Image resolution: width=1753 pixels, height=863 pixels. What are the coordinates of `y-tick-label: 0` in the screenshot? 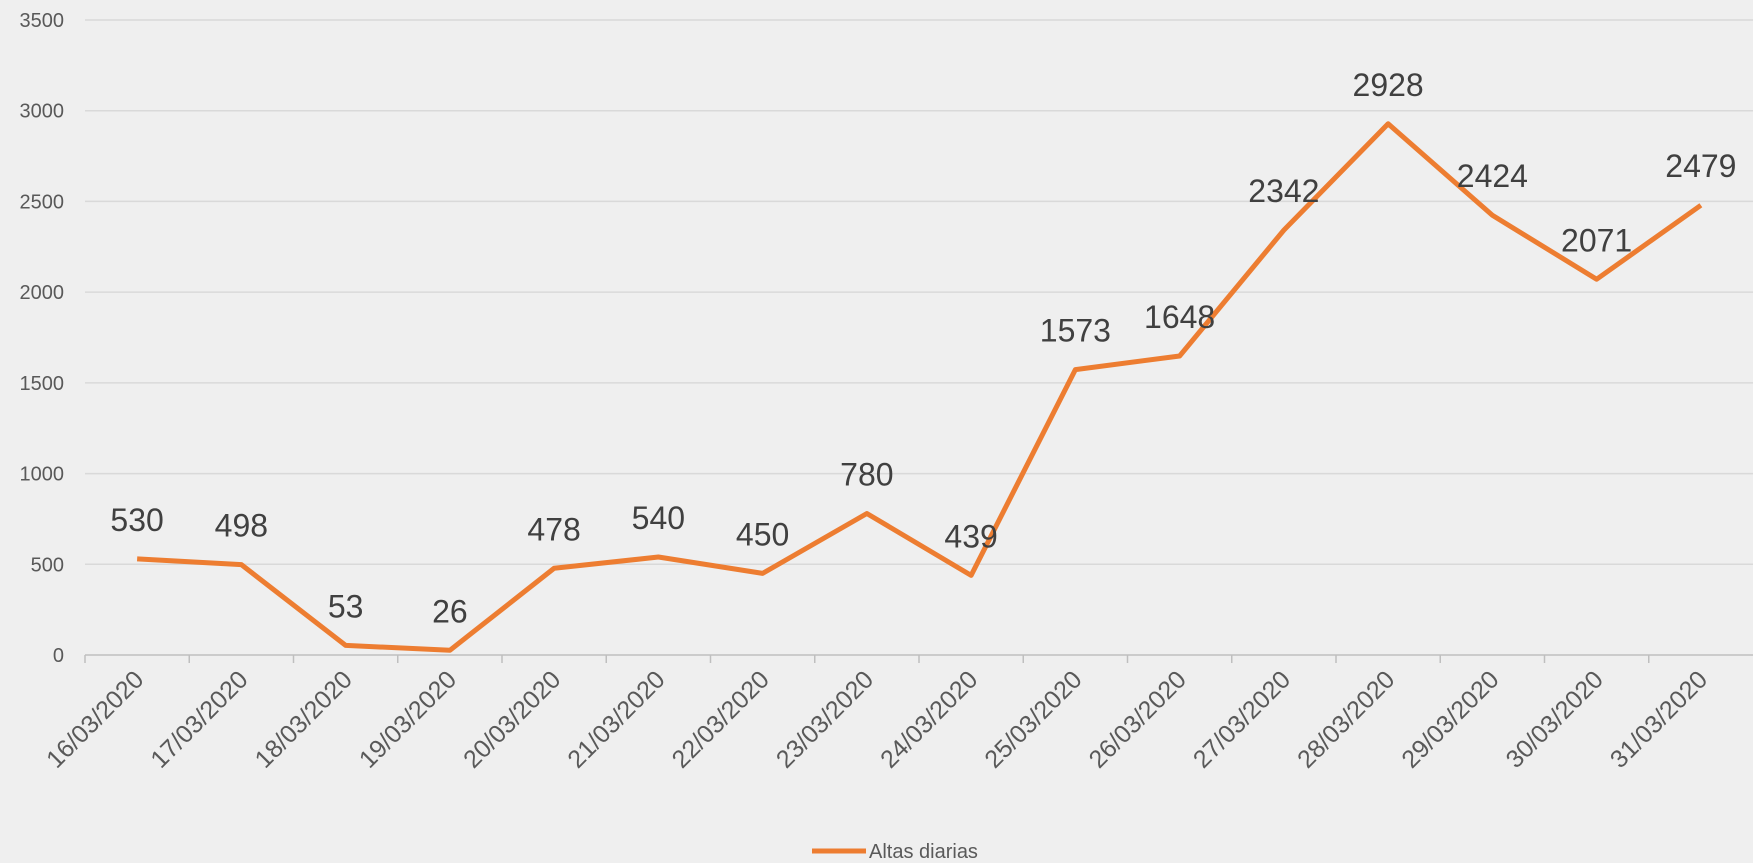 It's located at (58, 656).